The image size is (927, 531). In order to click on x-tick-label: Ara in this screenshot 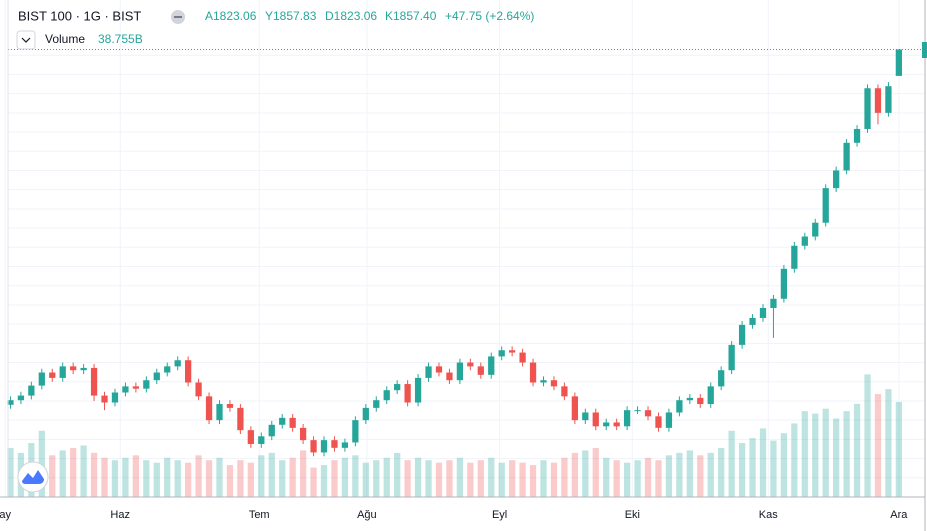, I will do `click(899, 515)`.